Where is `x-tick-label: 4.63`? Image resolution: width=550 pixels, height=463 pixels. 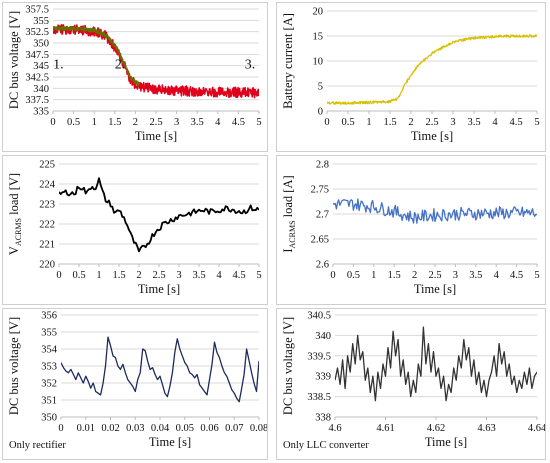 x-tick-label: 4.63 is located at coordinates (486, 428).